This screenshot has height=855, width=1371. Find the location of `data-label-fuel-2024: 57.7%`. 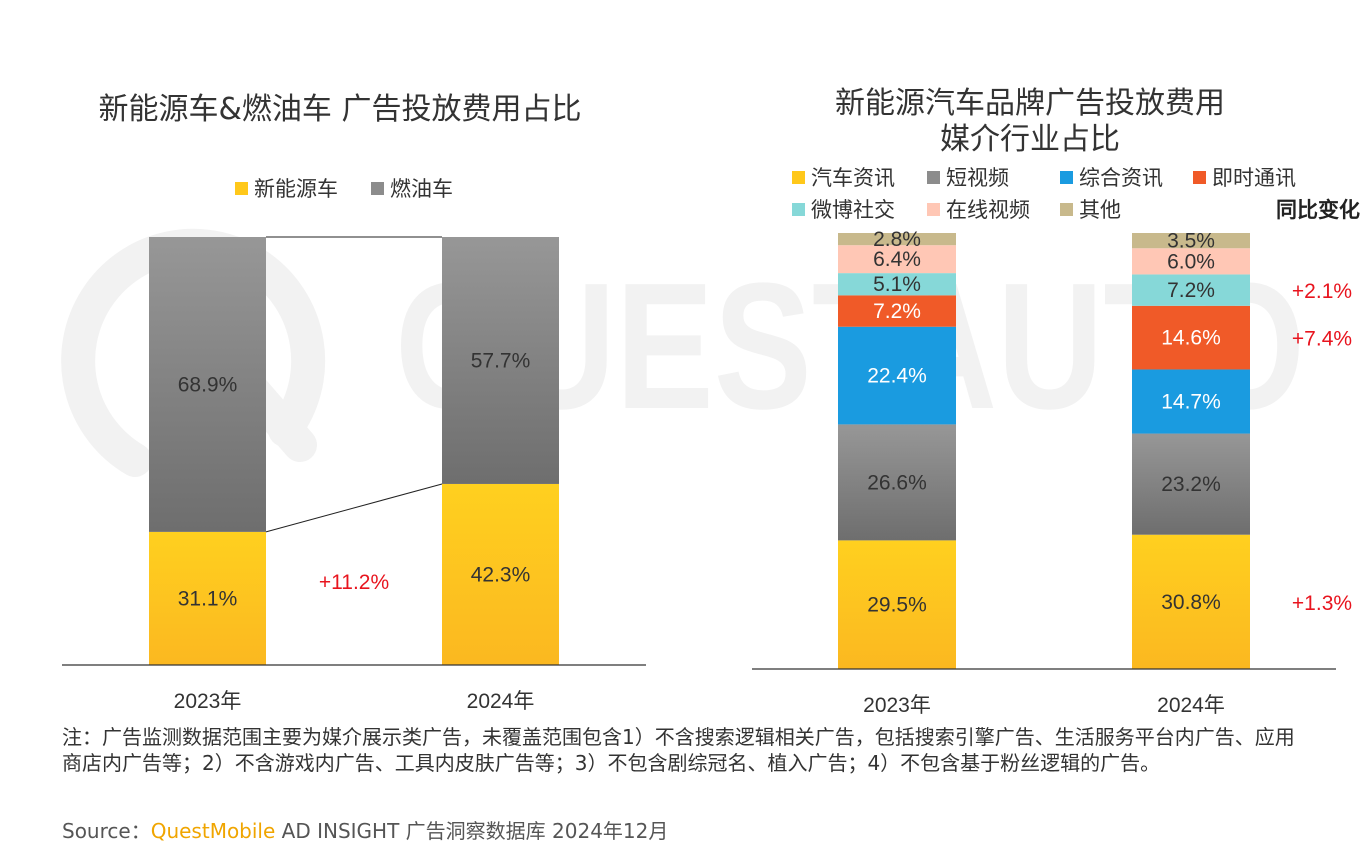

data-label-fuel-2024: 57.7% is located at coordinates (501, 360).